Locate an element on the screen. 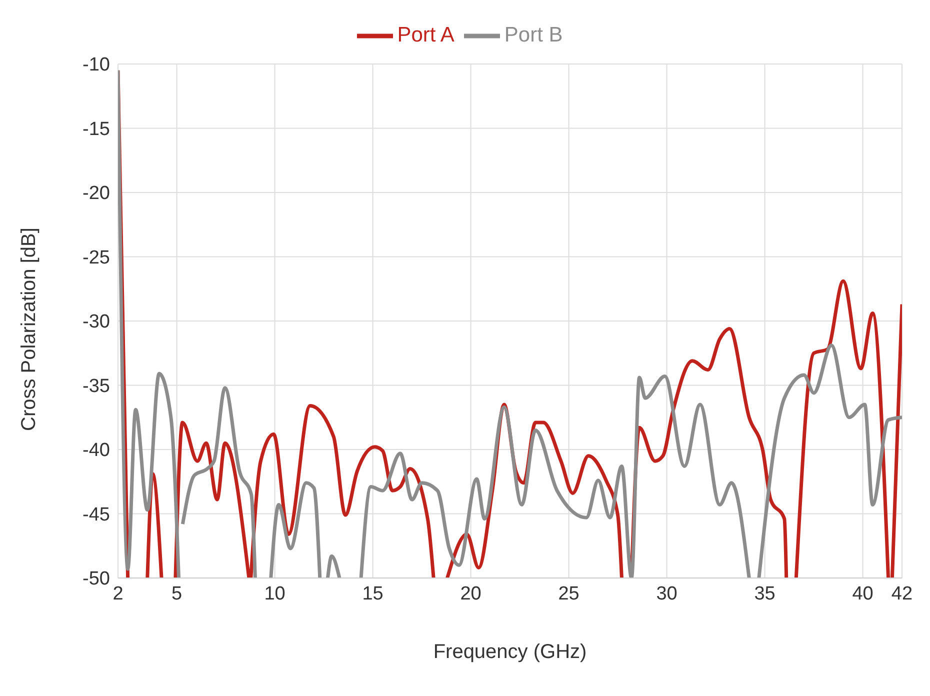  y-tick-label: -40 is located at coordinates (96, 451).